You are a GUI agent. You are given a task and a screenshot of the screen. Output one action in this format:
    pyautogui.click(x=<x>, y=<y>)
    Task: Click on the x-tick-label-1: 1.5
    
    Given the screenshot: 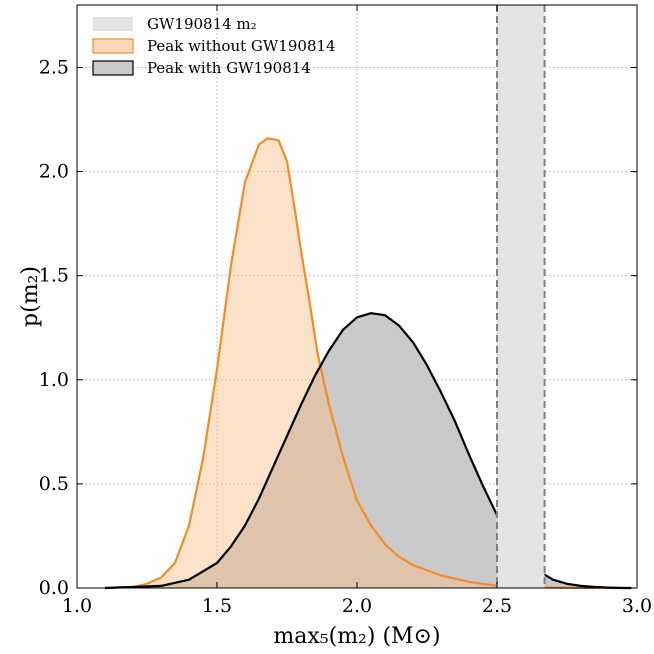 What is the action you would take?
    pyautogui.click(x=217, y=606)
    